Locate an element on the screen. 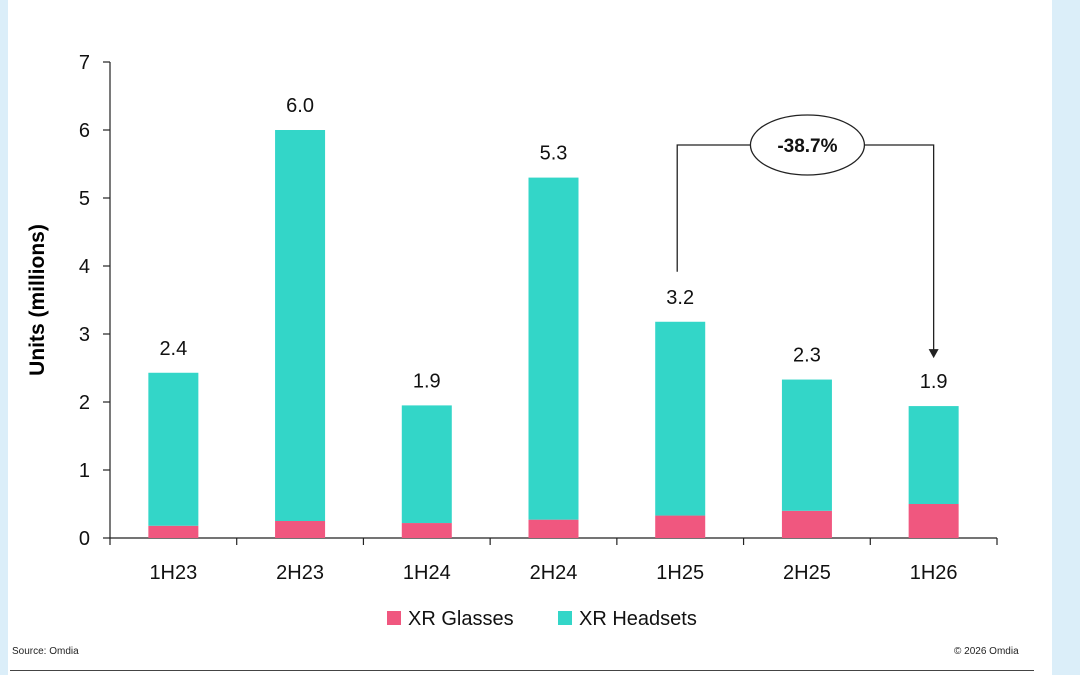  total-data-label: 5.3 is located at coordinates (554, 154).